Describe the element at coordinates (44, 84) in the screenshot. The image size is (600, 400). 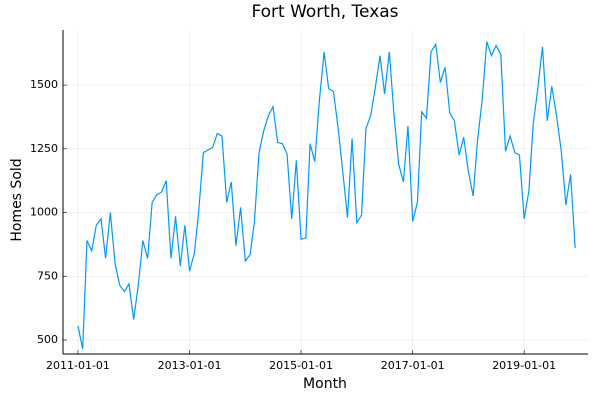
I see `y-tick-label: 1500` at that location.